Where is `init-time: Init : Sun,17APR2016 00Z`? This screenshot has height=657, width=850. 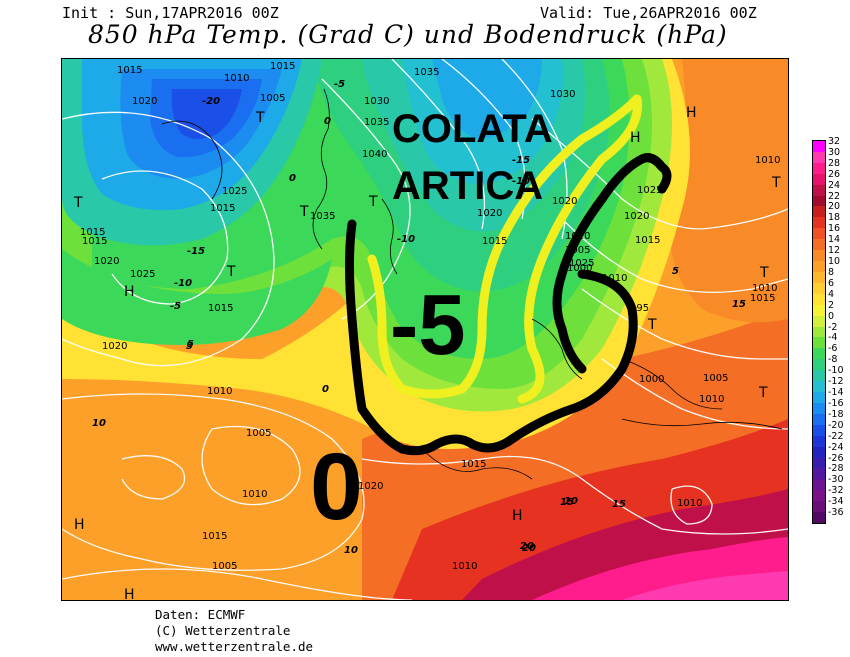 init-time: Init : Sun,17APR2016 00Z is located at coordinates (170, 13).